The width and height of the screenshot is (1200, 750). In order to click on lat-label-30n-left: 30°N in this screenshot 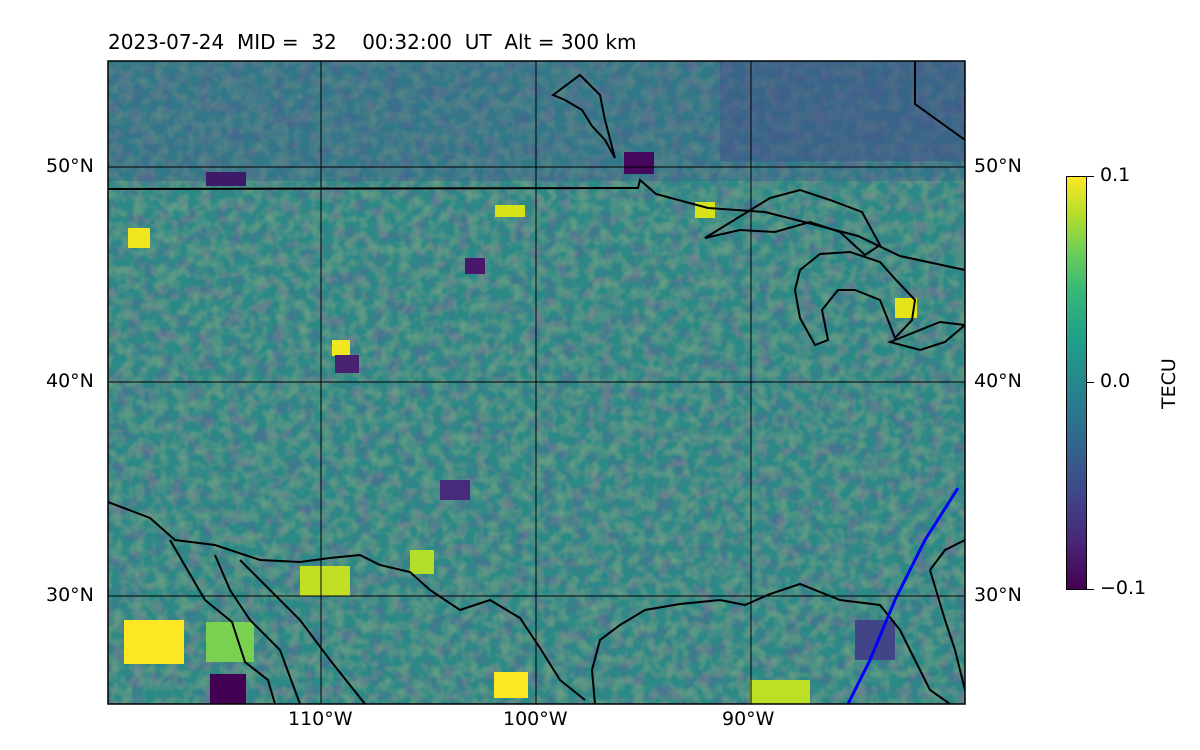, I will do `click(70, 595)`.